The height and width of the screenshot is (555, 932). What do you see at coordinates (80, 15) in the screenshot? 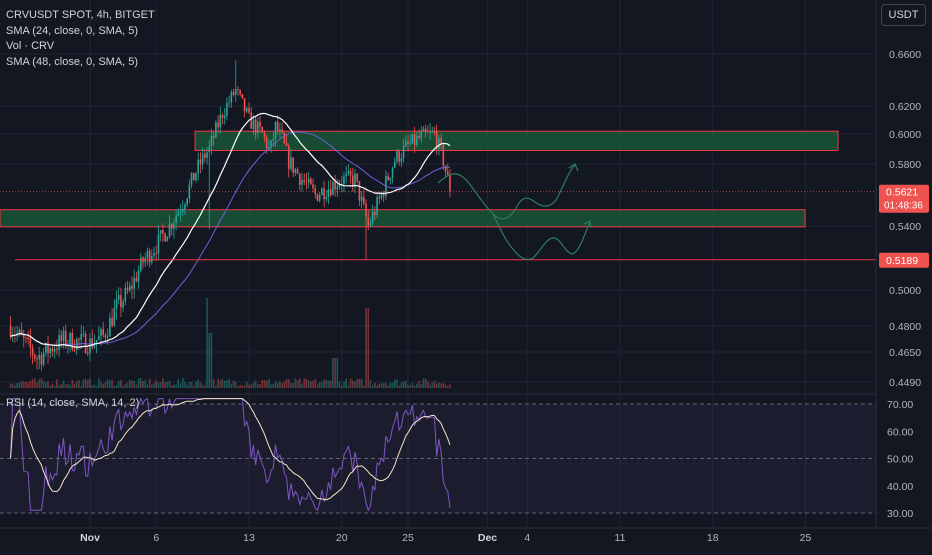
I see `legend-symbol: CRVUSDT SPOT, 4h, BITGET` at bounding box center [80, 15].